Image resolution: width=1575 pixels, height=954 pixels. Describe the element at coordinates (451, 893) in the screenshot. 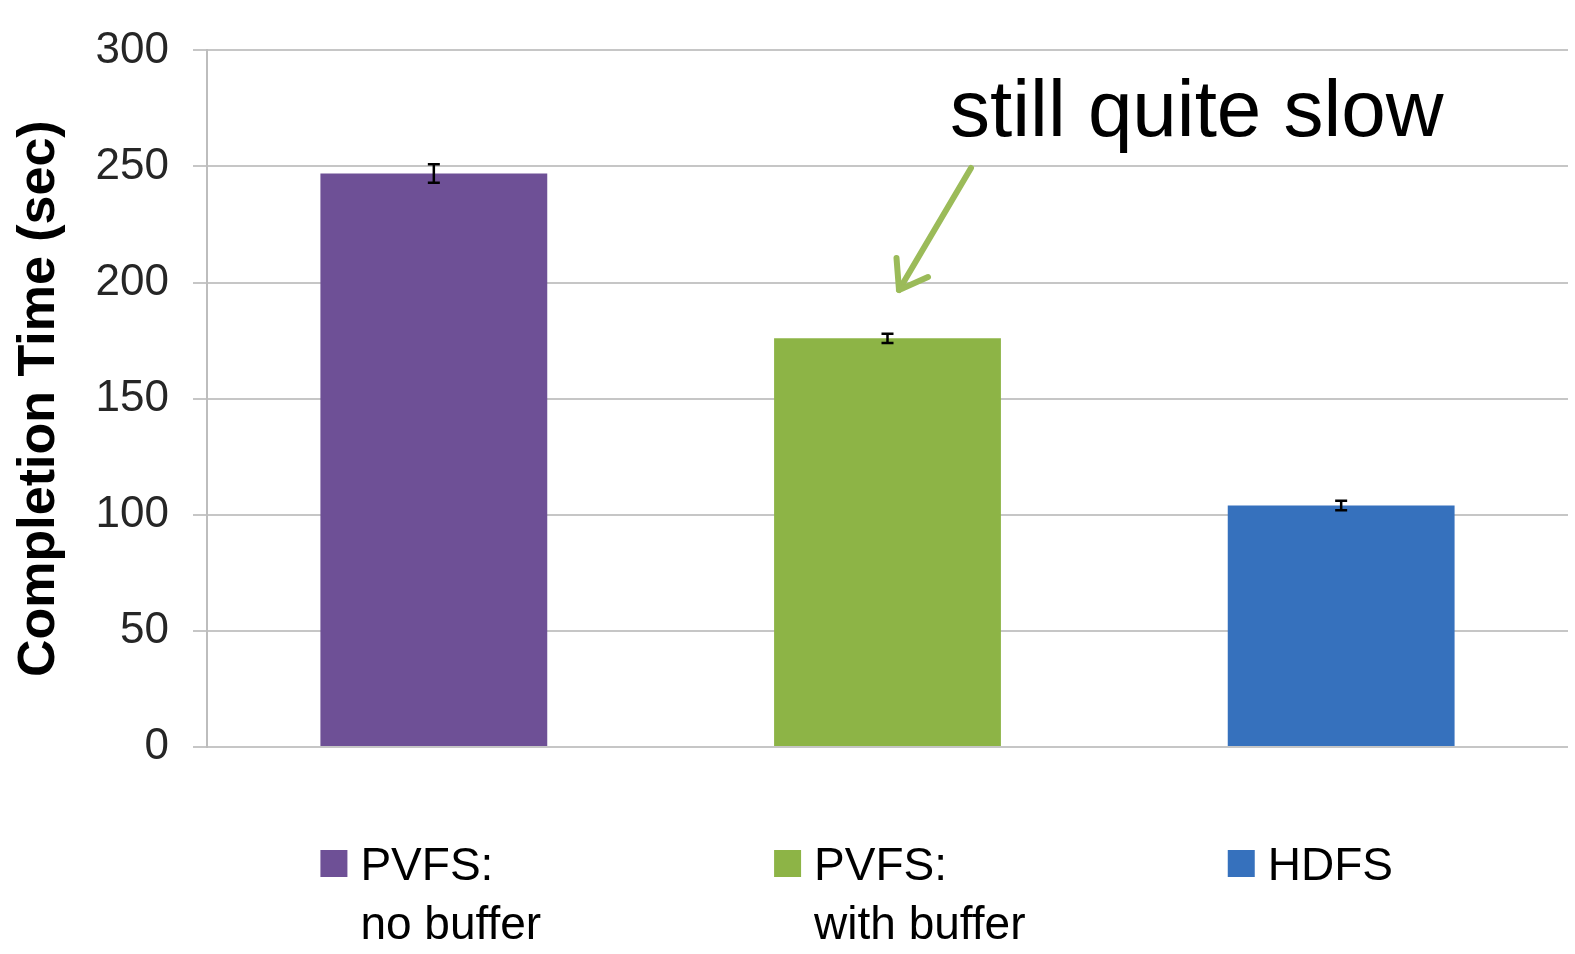

I see `legend-label: PVFS: no buffer` at that location.